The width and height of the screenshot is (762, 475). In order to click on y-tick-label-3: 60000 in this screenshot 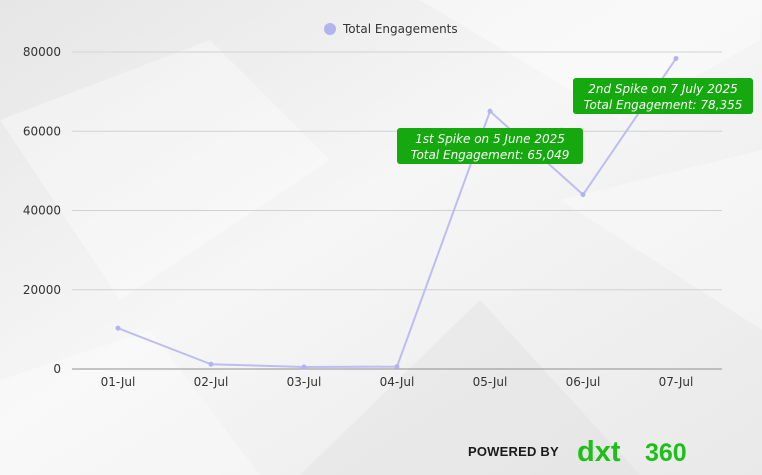, I will do `click(42, 131)`.